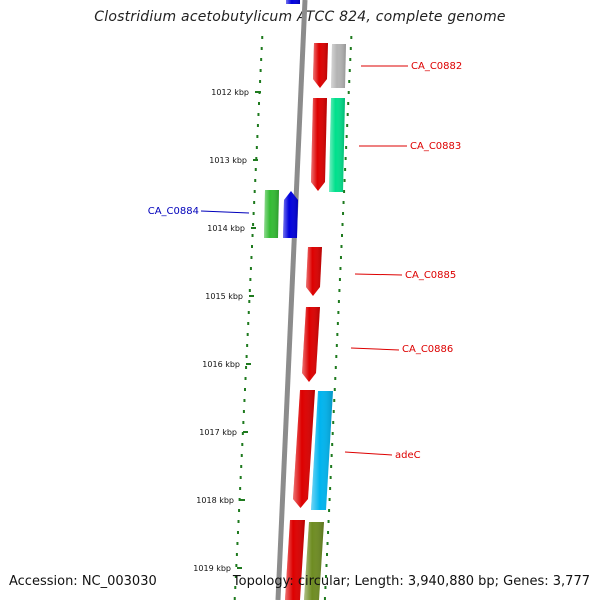 The height and width of the screenshot is (600, 600). Describe the element at coordinates (221, 364) in the screenshot. I see `tick-label: 1016 kbp` at that location.